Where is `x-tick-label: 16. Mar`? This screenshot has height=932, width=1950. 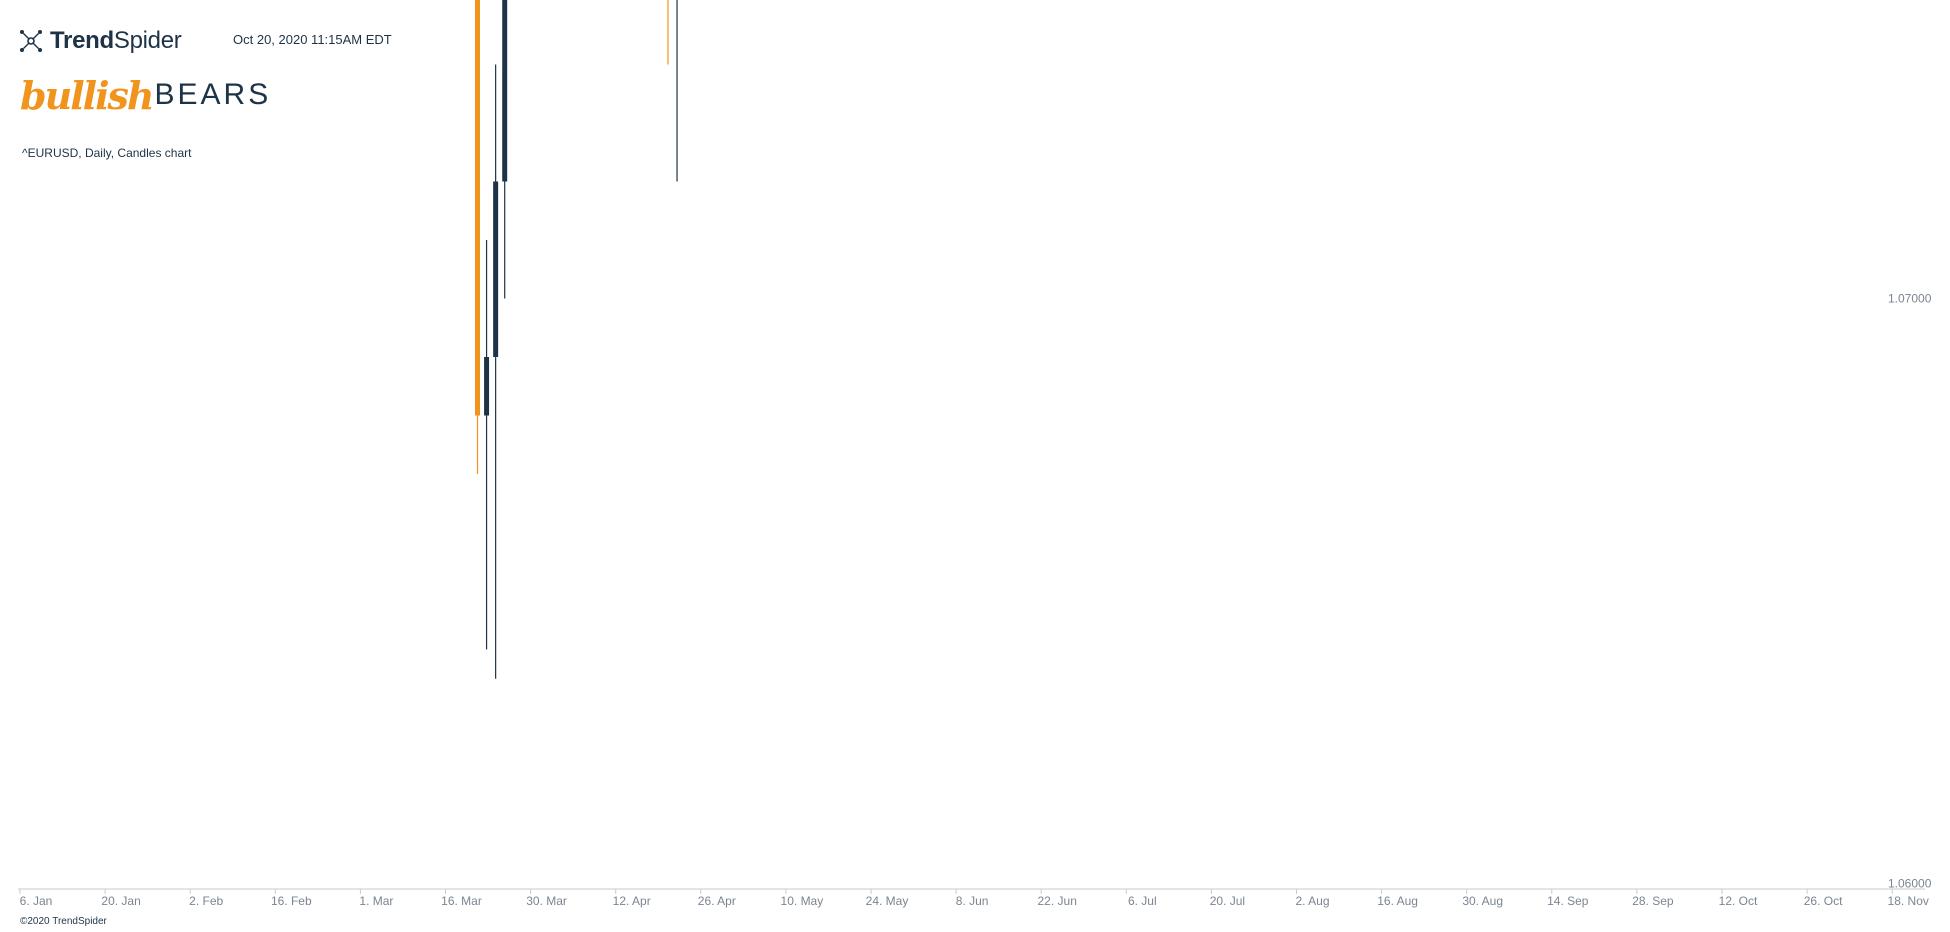
x-tick-label: 16. Mar is located at coordinates (461, 901).